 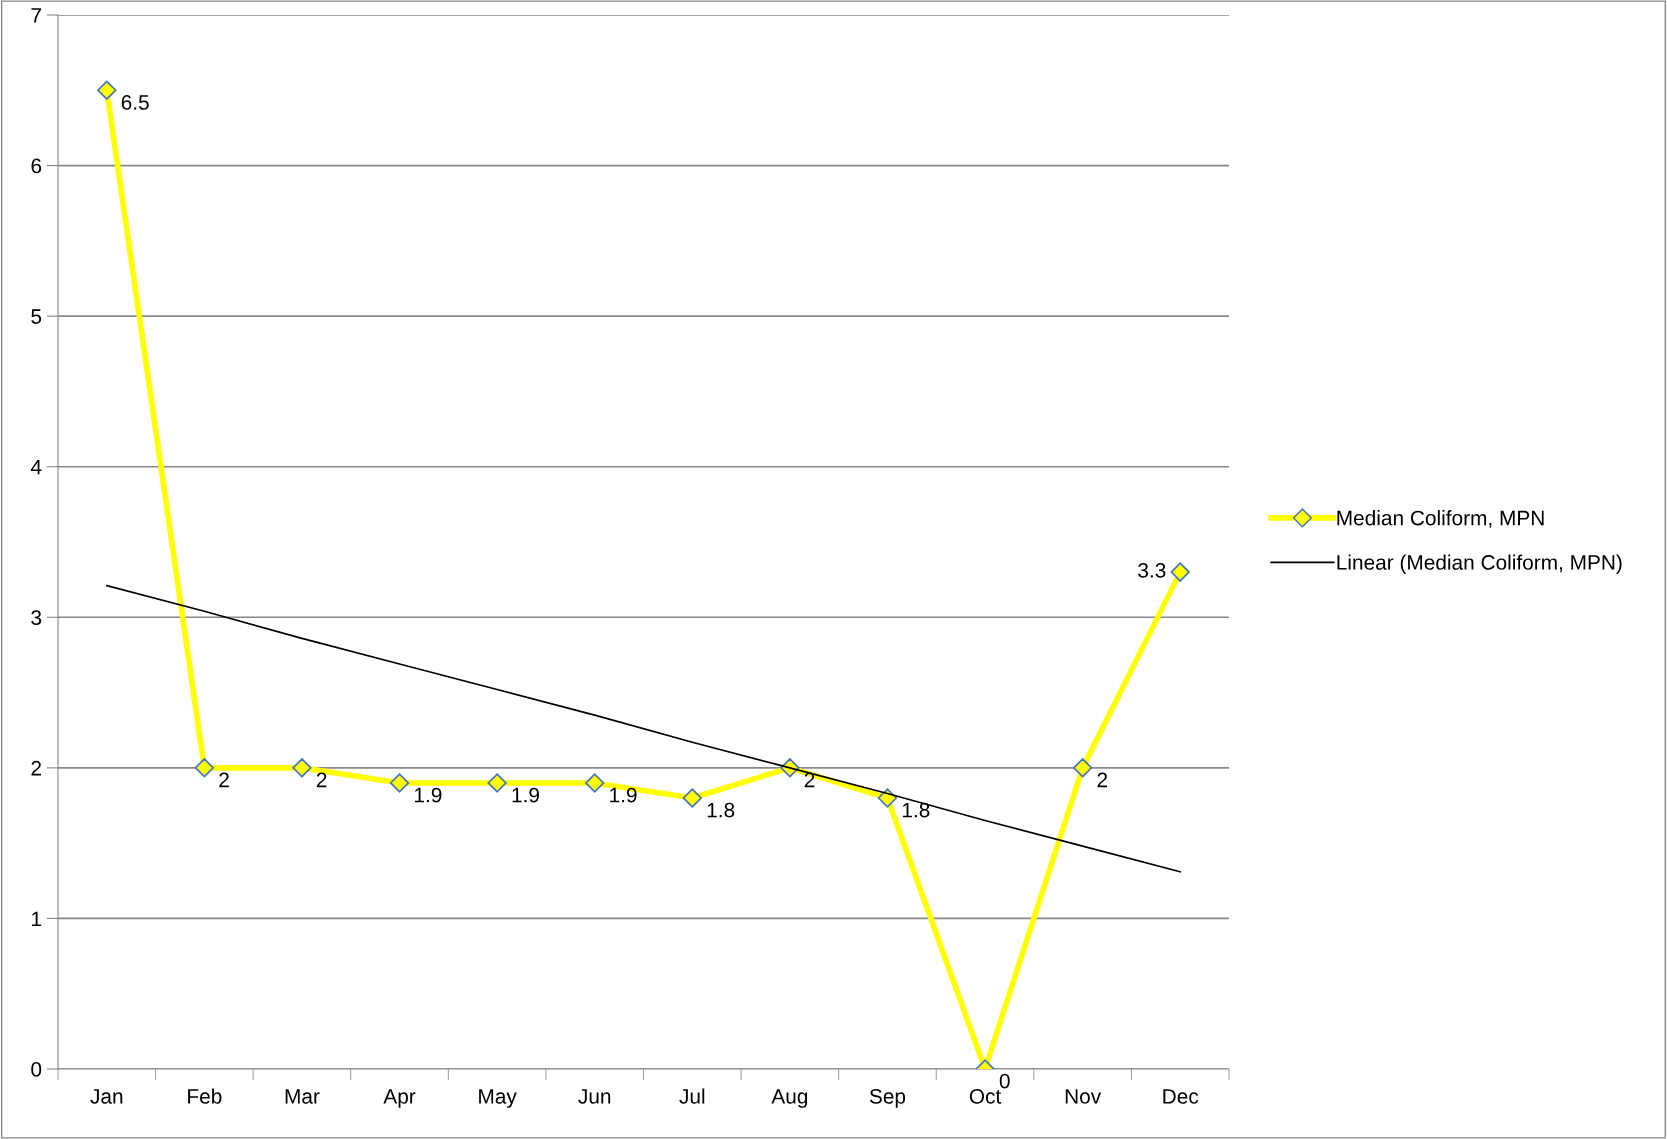 I want to click on y-tick-label: 4, so click(x=36, y=467).